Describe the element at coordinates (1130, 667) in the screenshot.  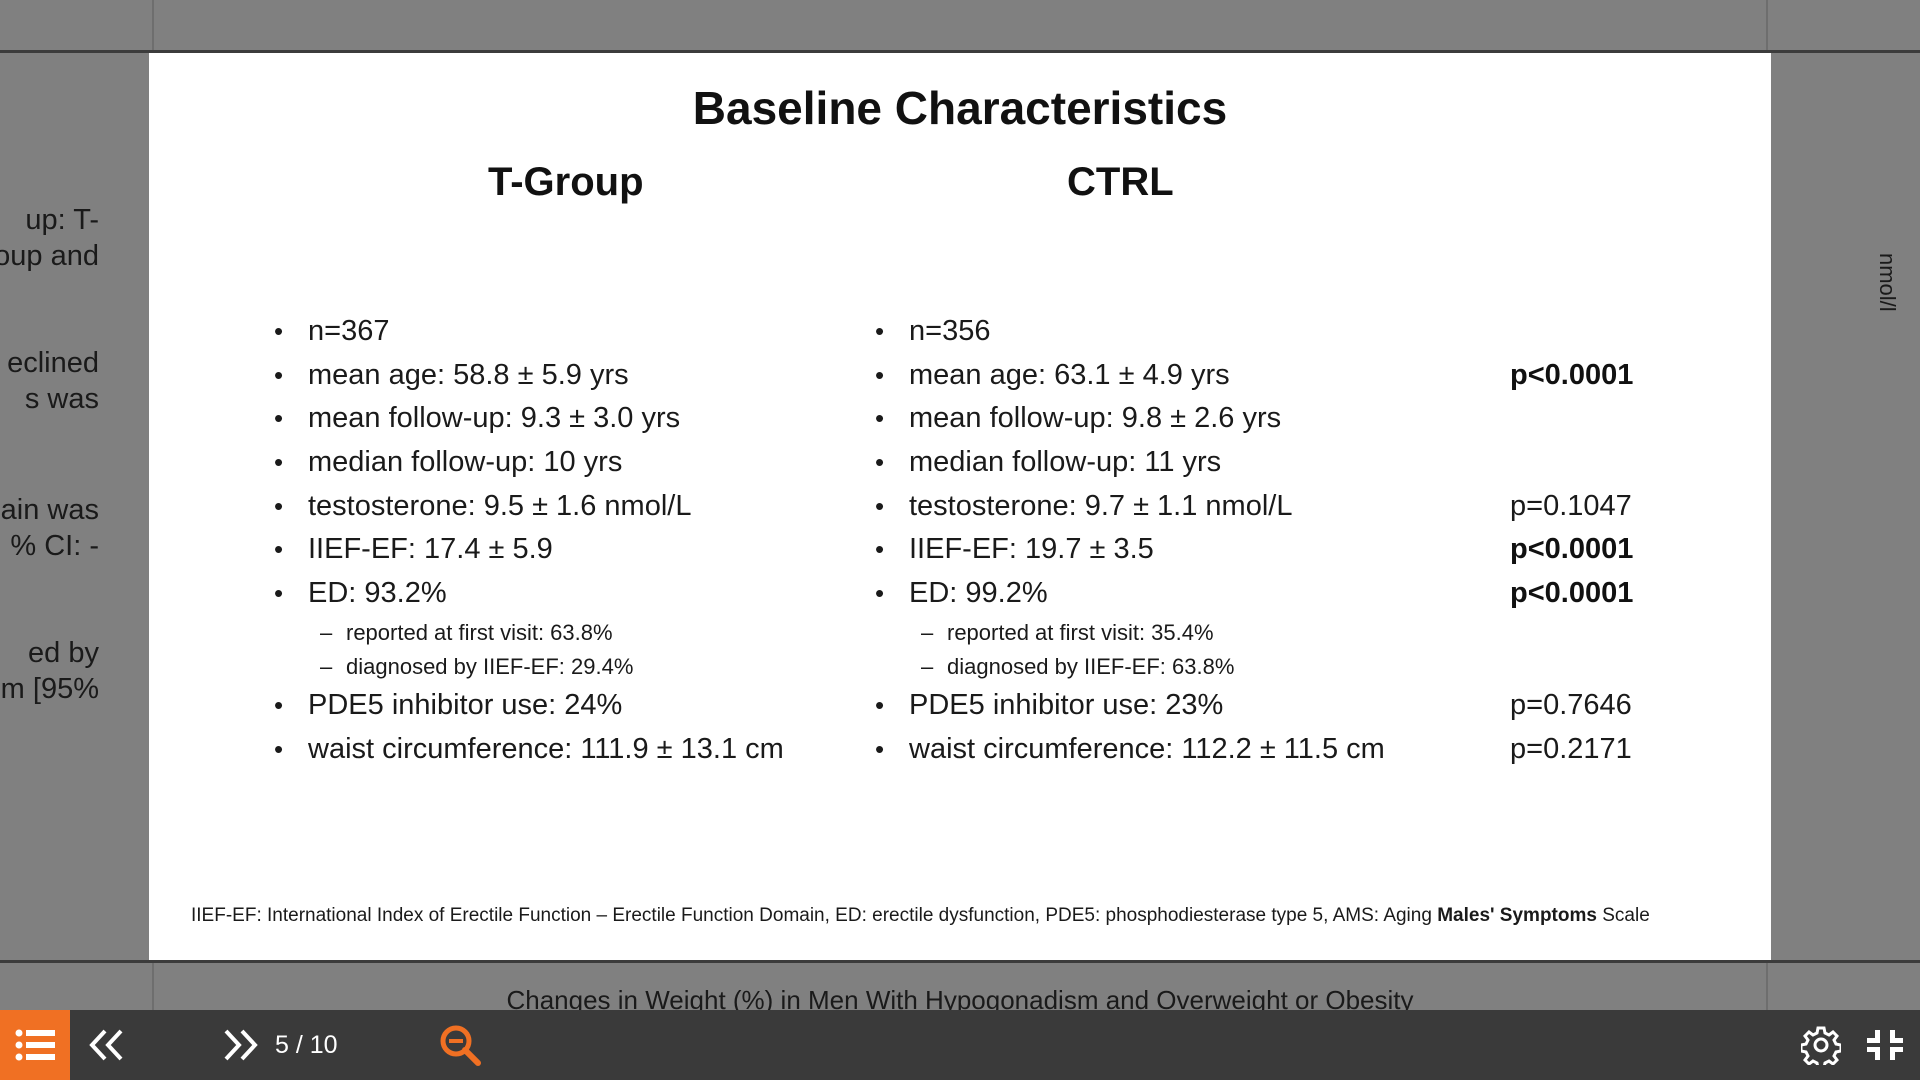
I see `sub-item: diagnosed by IIEF-EF: 63.8%` at that location.